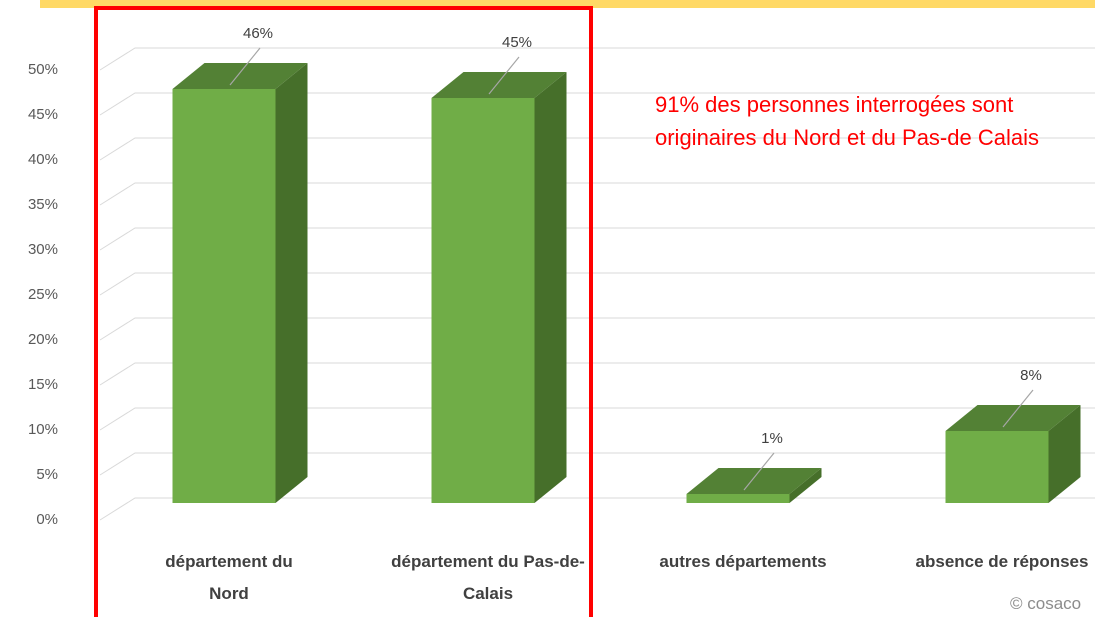 The width and height of the screenshot is (1095, 617). I want to click on y-tick-label: 15%, so click(43, 384).